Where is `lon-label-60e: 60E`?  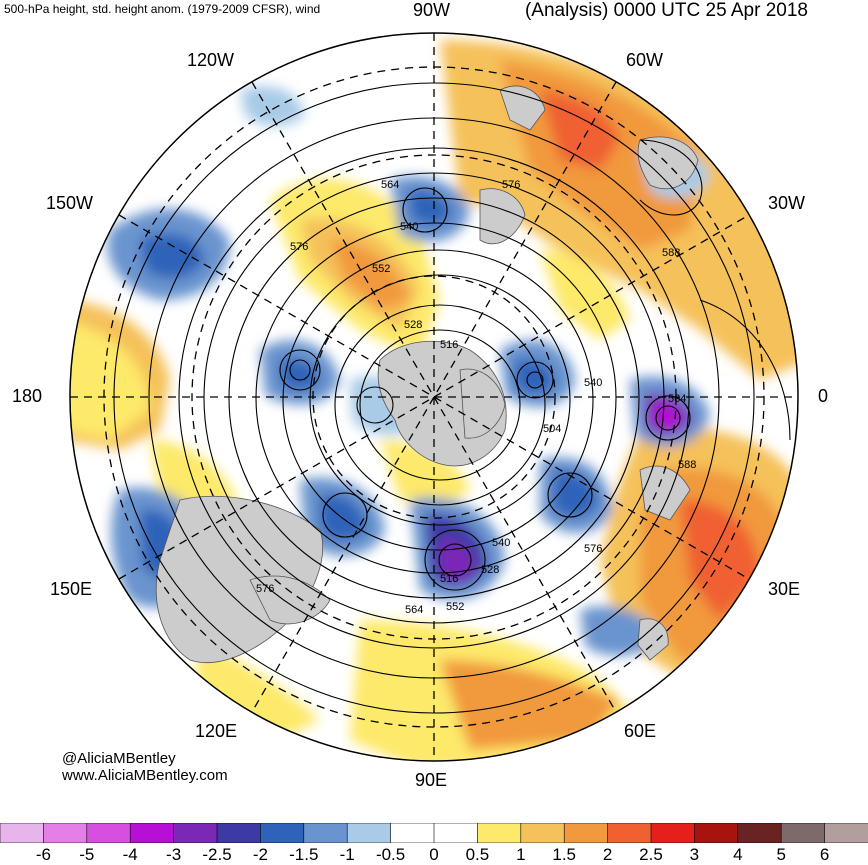
lon-label-60e: 60E is located at coordinates (640, 731).